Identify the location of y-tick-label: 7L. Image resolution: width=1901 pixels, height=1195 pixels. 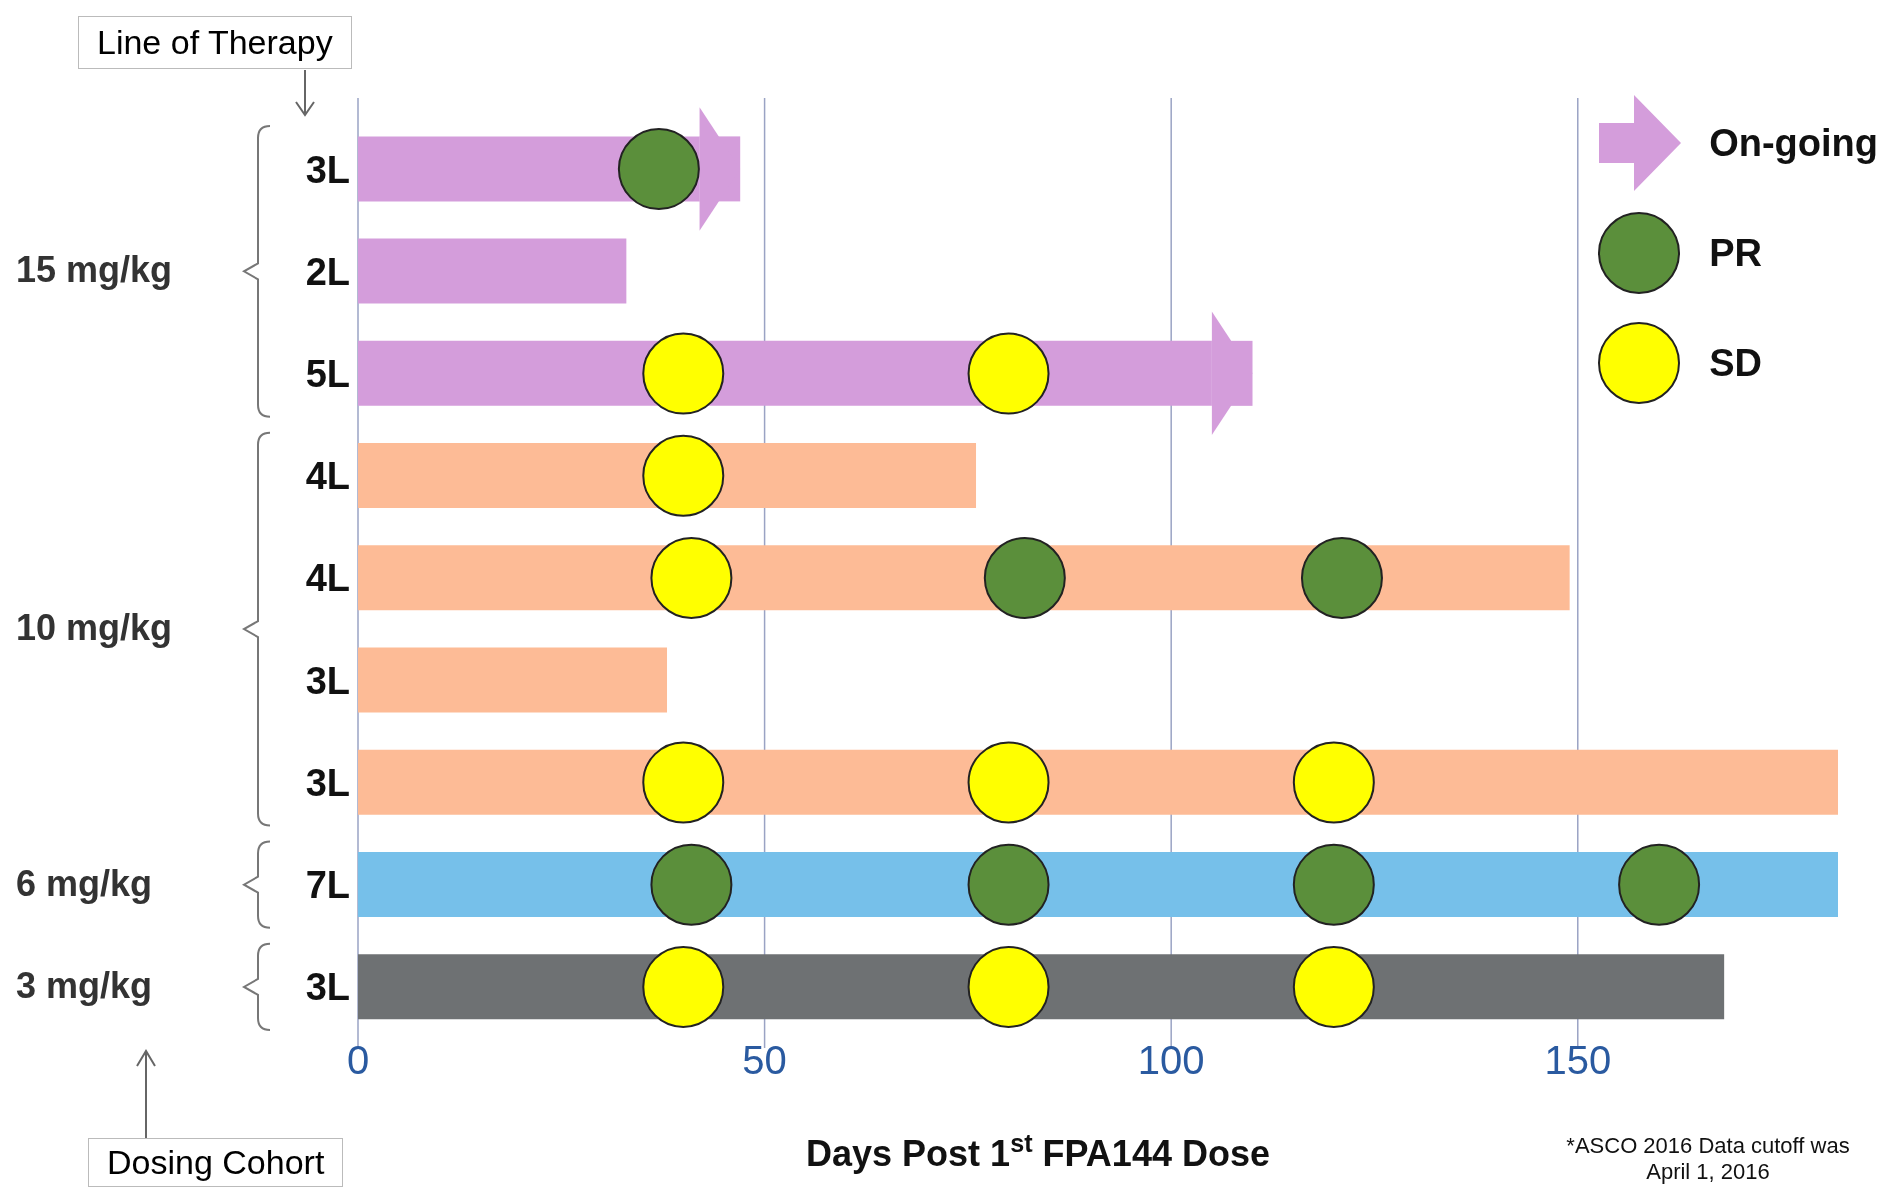
(327, 885).